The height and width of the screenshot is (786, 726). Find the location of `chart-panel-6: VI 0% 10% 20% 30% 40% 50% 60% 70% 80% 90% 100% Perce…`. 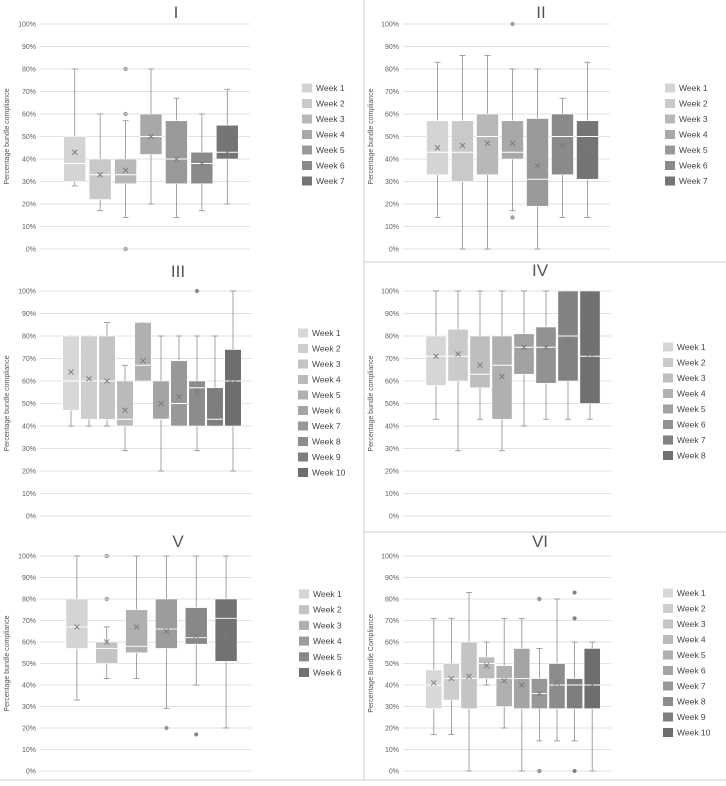

chart-panel-6: VI 0% 10% 20% 30% 40% 50% 60% 70% 80% 90% 100% Perce… is located at coordinates (539, 654).